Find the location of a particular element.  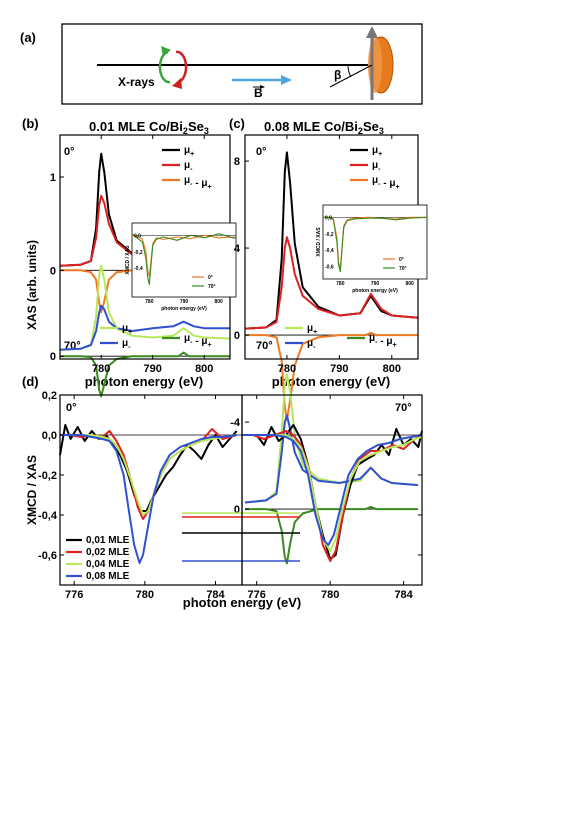

plot-frame-d-right is located at coordinates (332, 490).